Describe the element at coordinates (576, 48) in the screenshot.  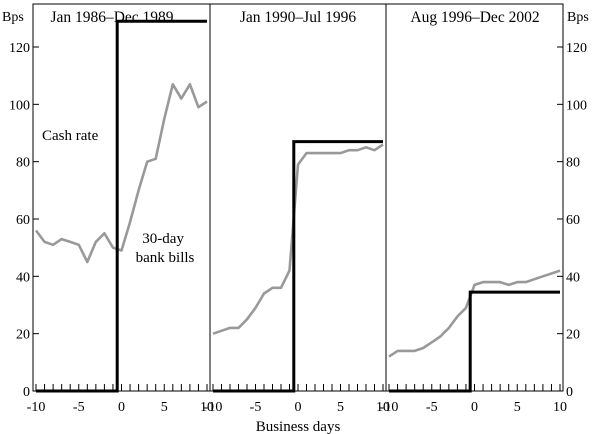
I see `y-tick-label-right: 120` at that location.